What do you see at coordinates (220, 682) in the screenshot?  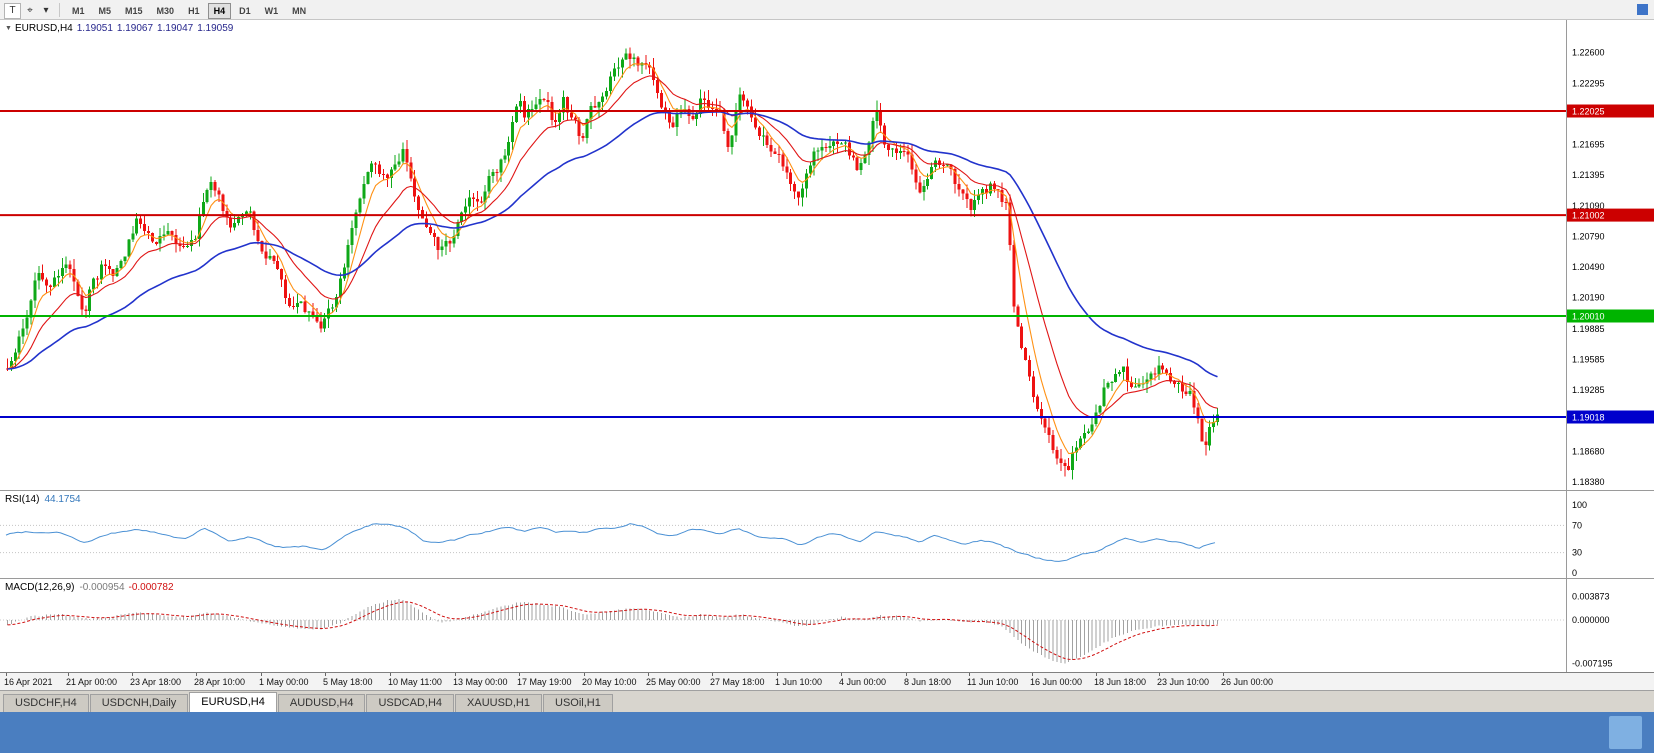 I see `time-label: 28 Apr 10:00` at bounding box center [220, 682].